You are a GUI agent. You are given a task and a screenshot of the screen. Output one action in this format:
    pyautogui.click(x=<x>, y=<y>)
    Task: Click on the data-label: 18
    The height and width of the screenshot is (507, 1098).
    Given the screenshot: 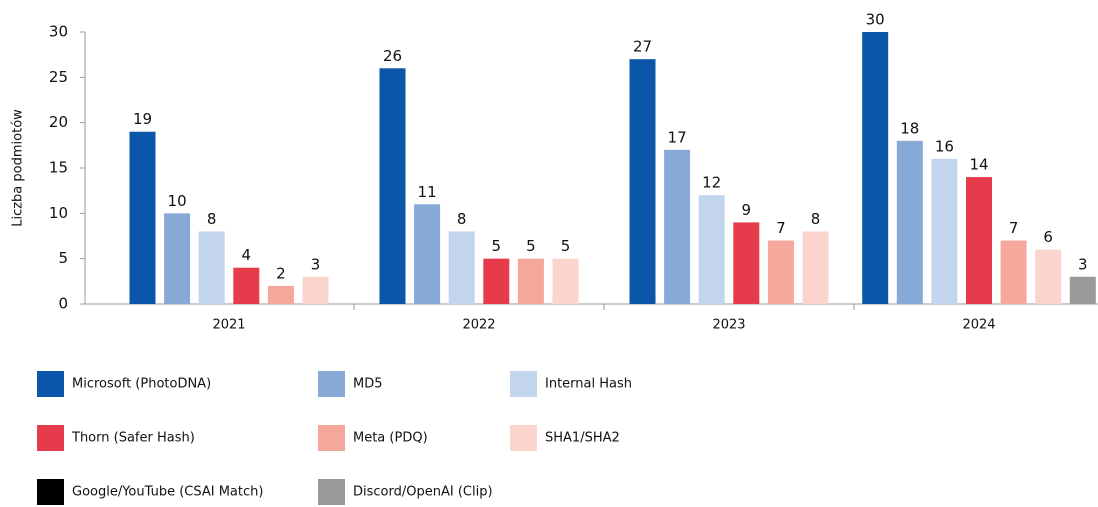 What is the action you would take?
    pyautogui.click(x=909, y=128)
    